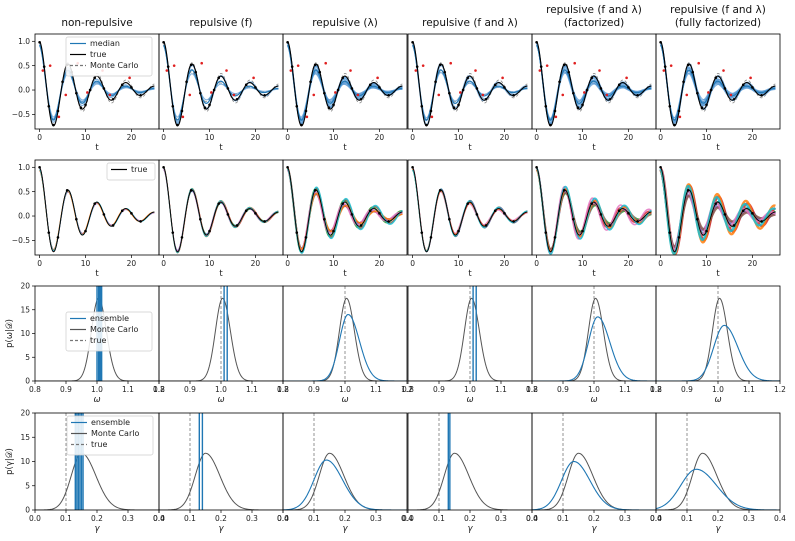  What do you see at coordinates (21, 240) in the screenshot?
I see `y-tick-label: −0.5` at bounding box center [21, 240].